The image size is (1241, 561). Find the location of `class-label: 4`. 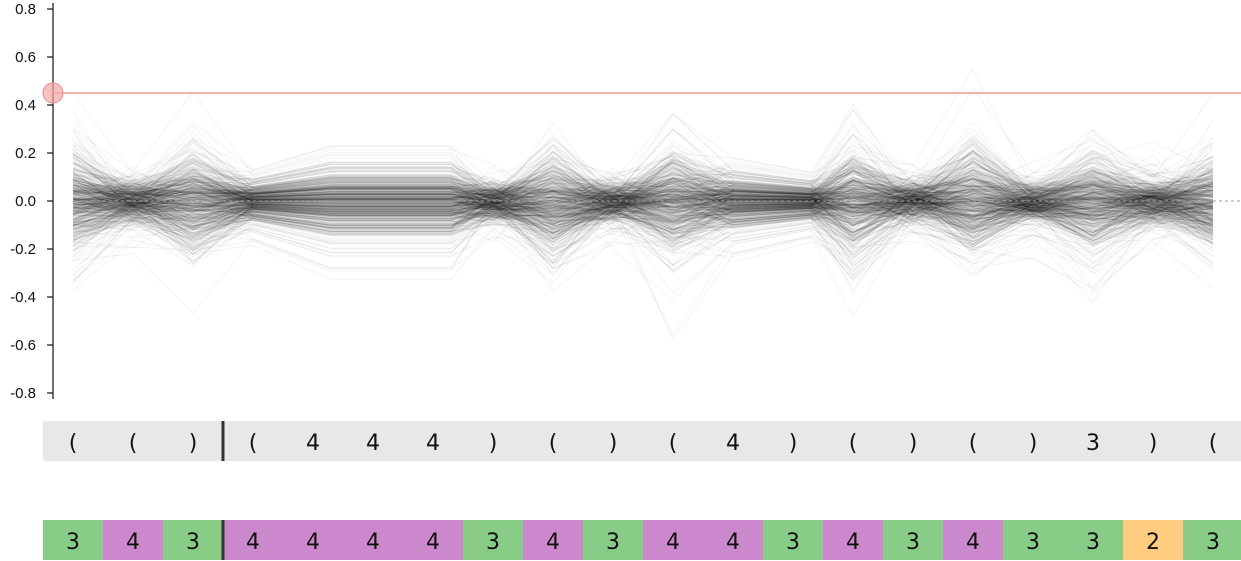

class-label: 4 is located at coordinates (433, 542).